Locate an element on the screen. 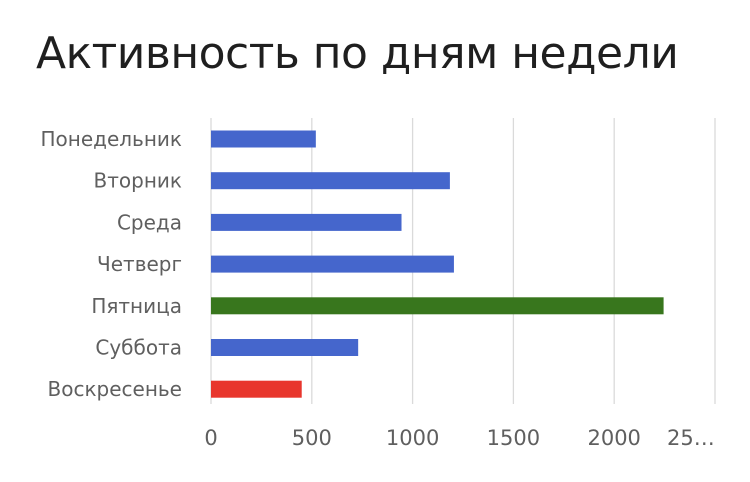 The height and width of the screenshot is (482, 750). category-label: Понедельник is located at coordinates (111, 139).